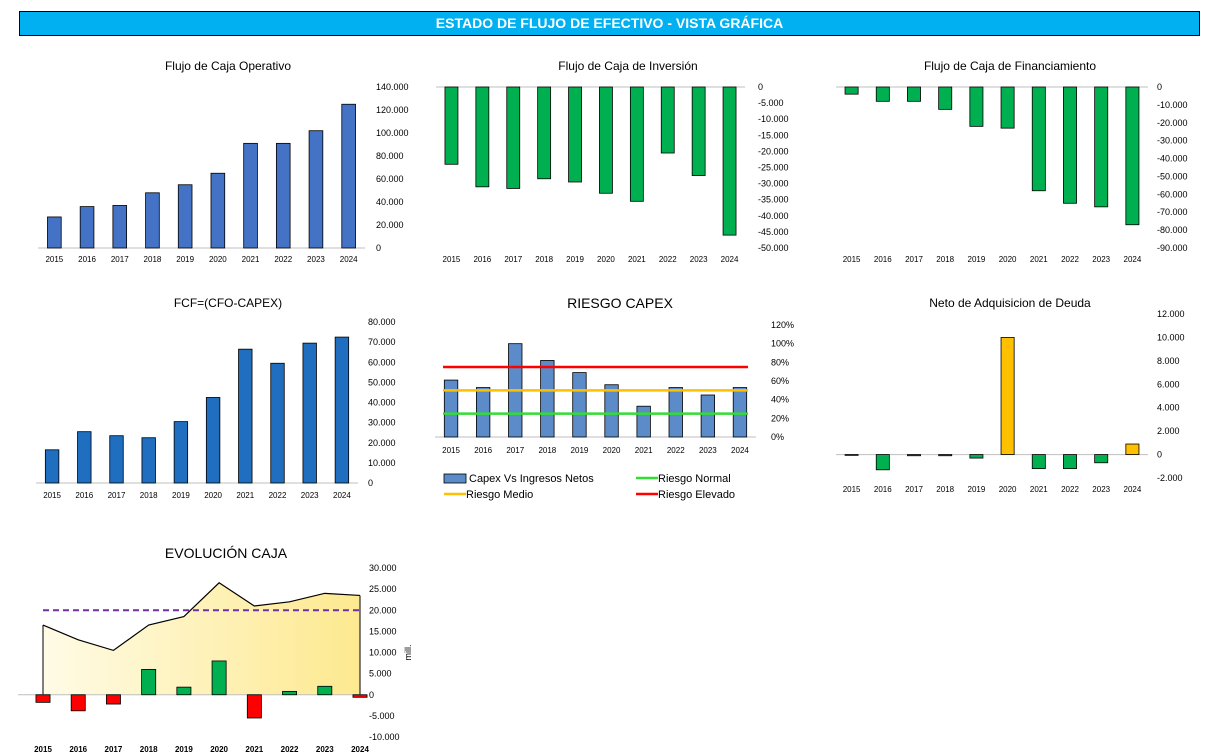  I want to click on y-tick-label: 120%, so click(782, 325).